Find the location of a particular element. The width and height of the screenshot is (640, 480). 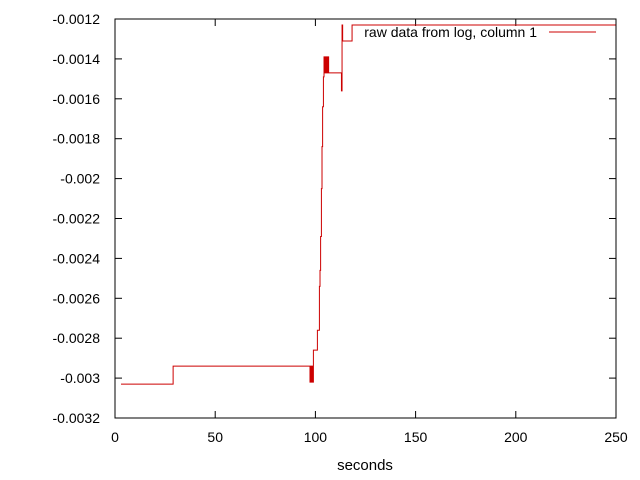

y-tick-label: -0.002 is located at coordinates (80, 179).